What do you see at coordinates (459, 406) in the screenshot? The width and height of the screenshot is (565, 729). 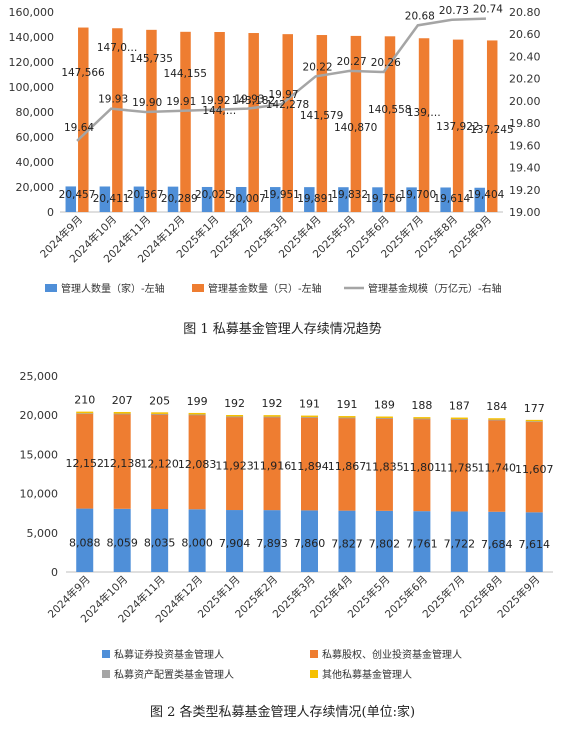 I see `label-other-managers: 187` at bounding box center [459, 406].